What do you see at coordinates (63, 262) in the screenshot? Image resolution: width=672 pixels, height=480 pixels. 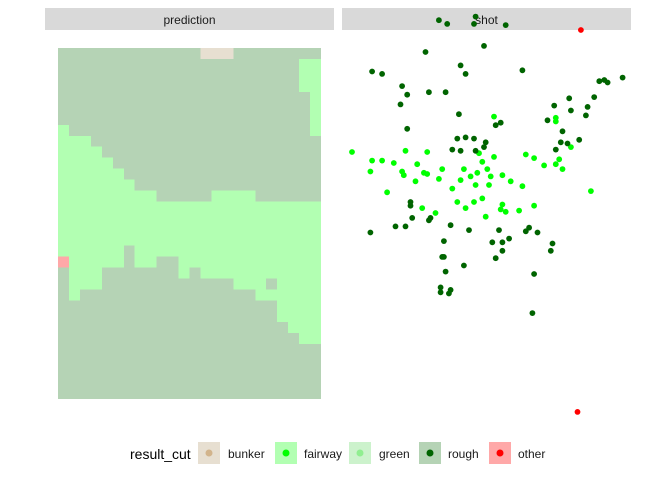 I see `prediction-cell-other` at bounding box center [63, 262].